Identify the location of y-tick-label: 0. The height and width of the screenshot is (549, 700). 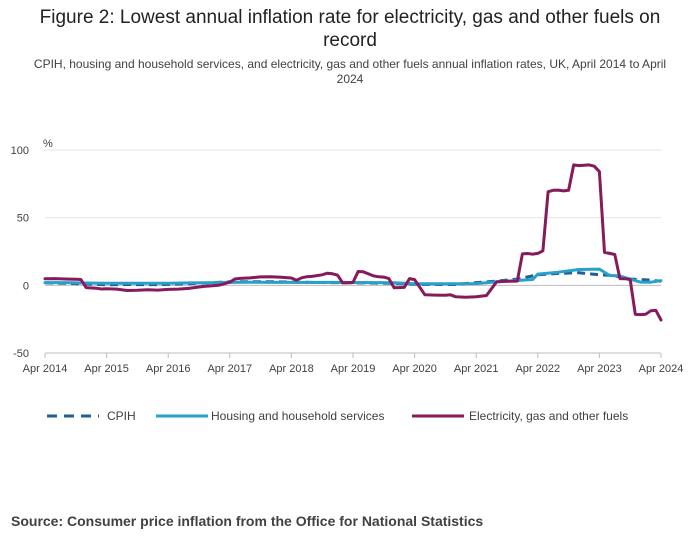
(26, 286).